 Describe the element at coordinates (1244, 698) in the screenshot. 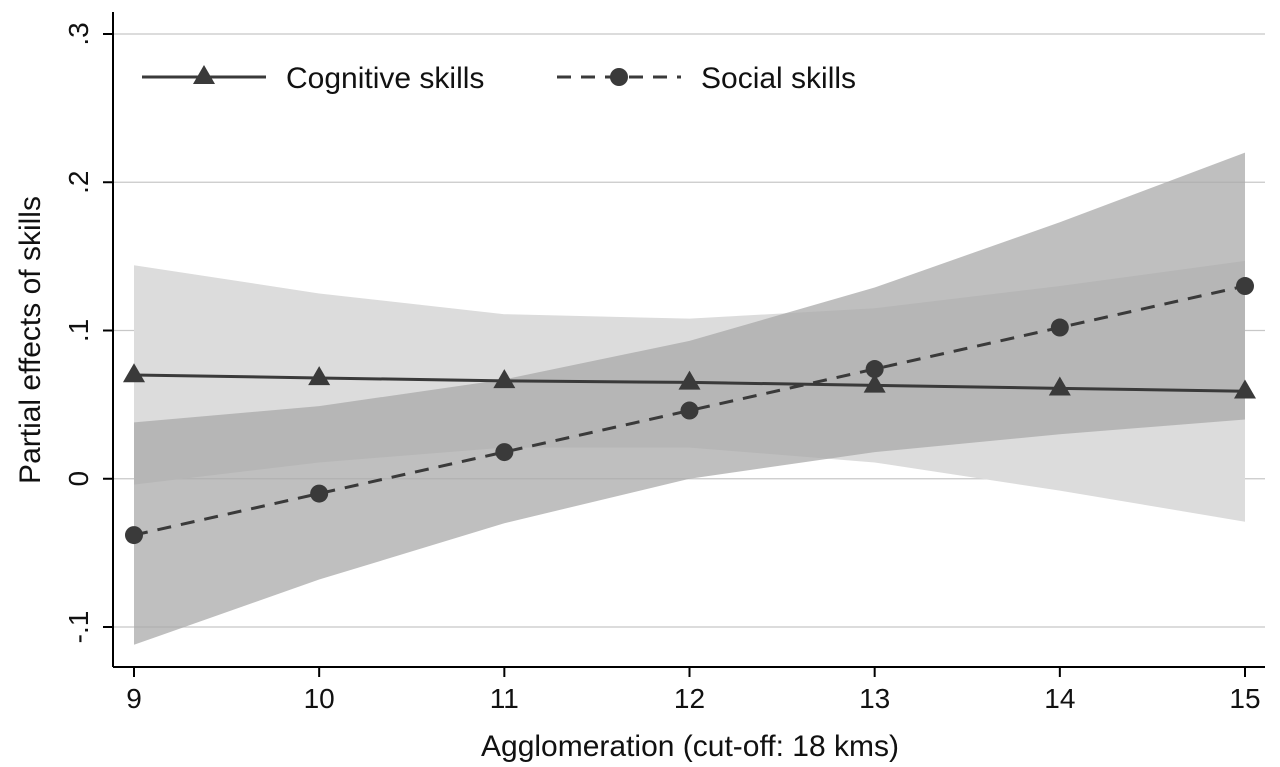

I see `x-tick-label: 15` at that location.